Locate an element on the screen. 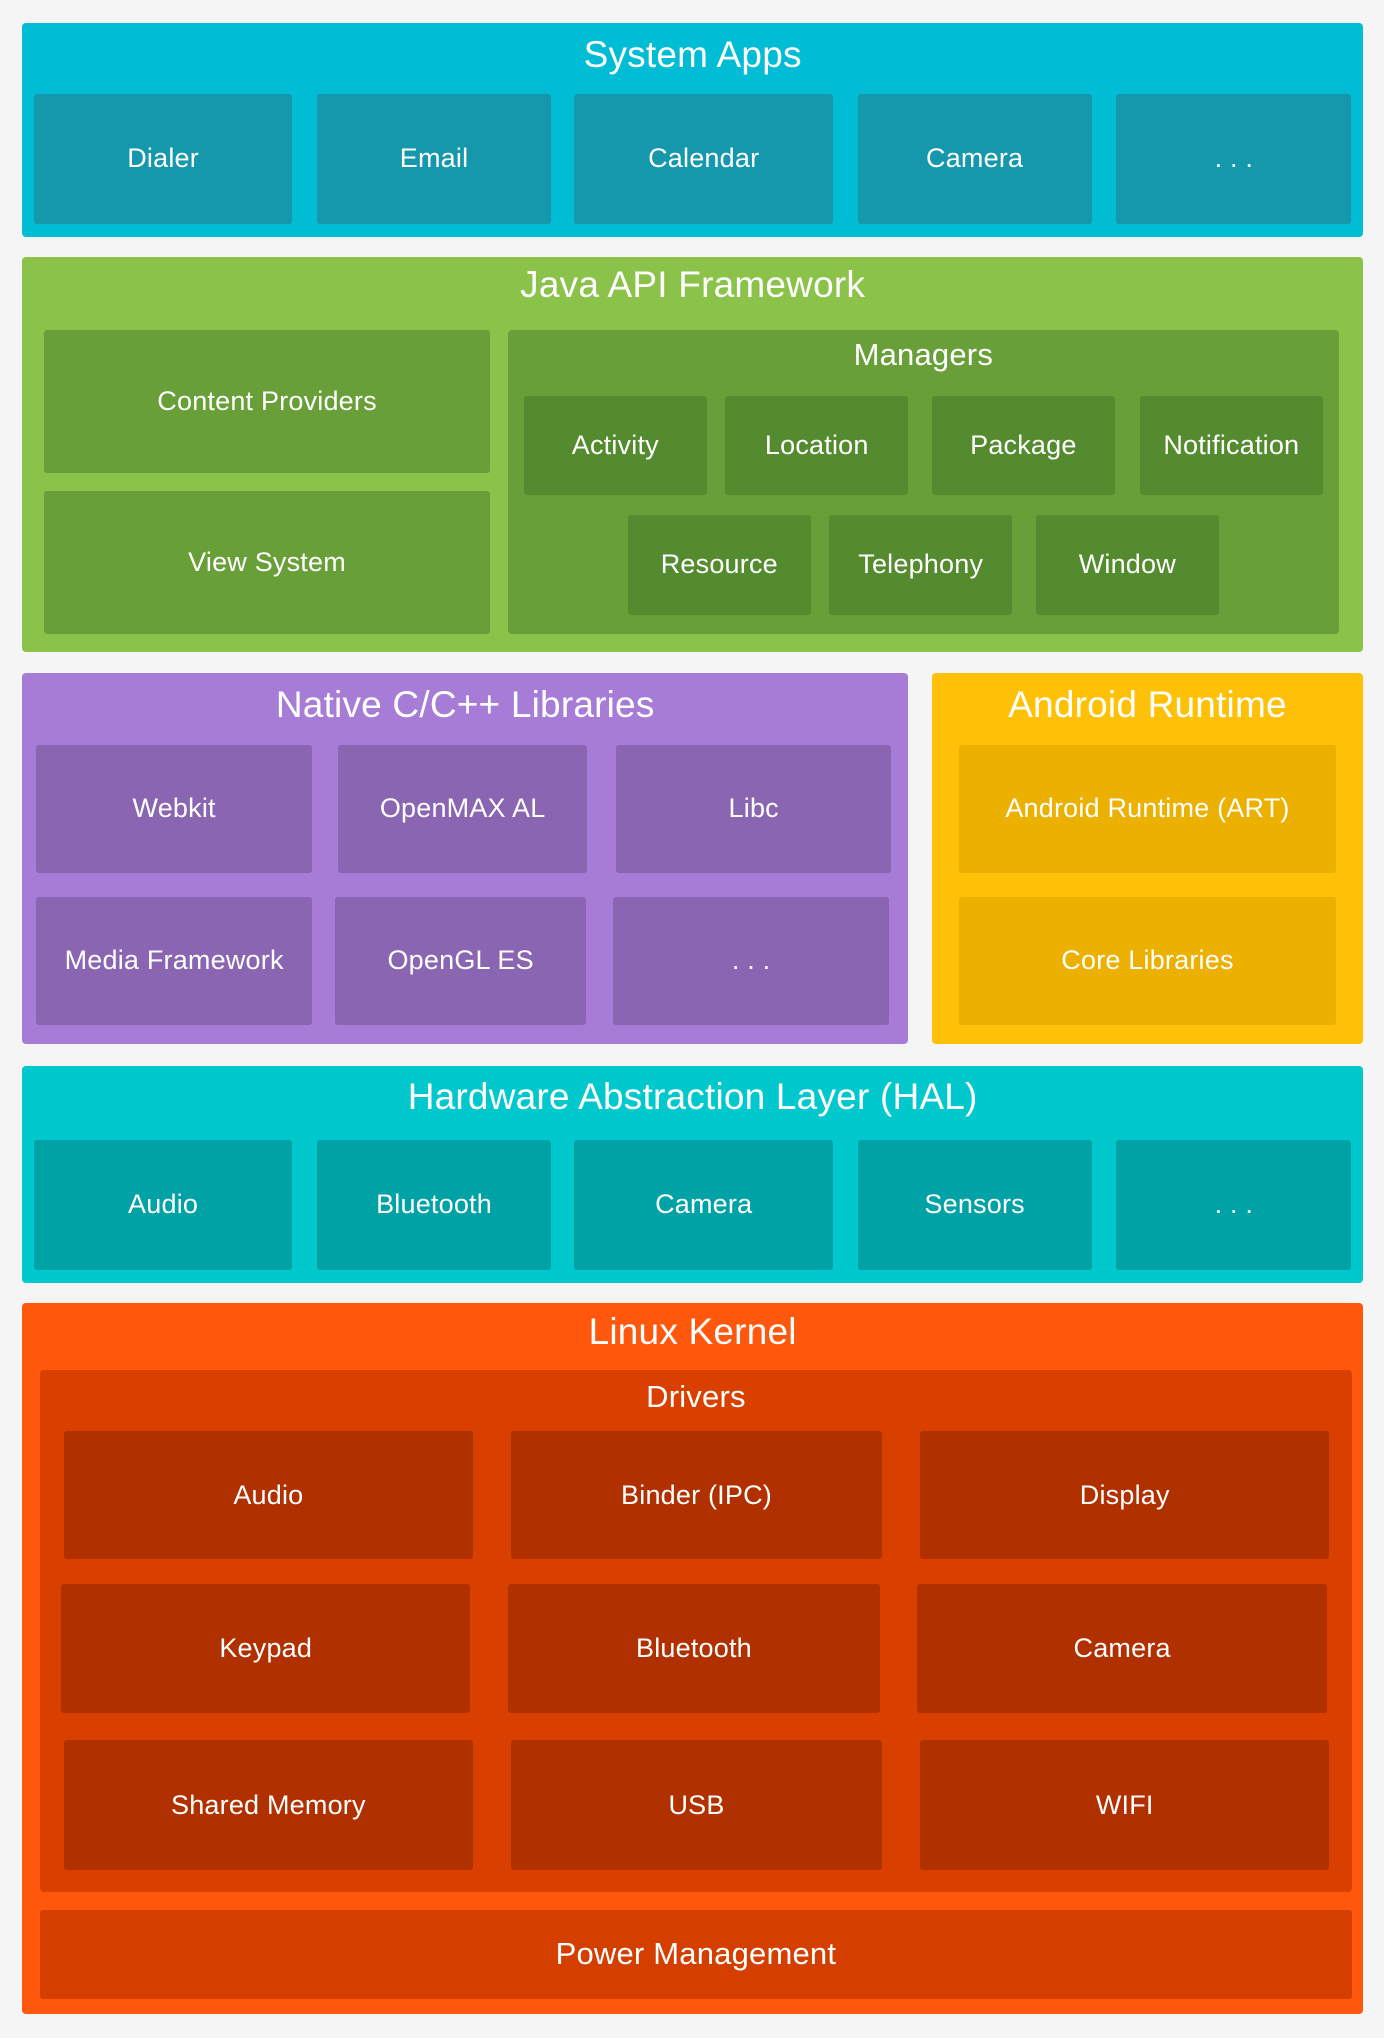 The width and height of the screenshot is (1384, 2038). hal-camera: Camera is located at coordinates (703, 1204).